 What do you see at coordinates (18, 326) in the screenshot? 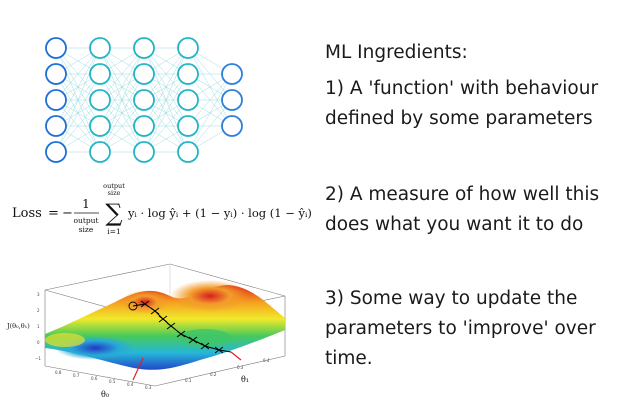
I see `z-axis-label: J(θ₀,θ₁)` at bounding box center [18, 326].